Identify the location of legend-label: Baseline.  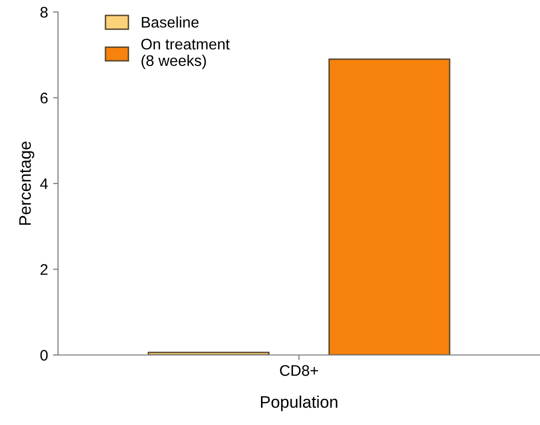
(170, 22).